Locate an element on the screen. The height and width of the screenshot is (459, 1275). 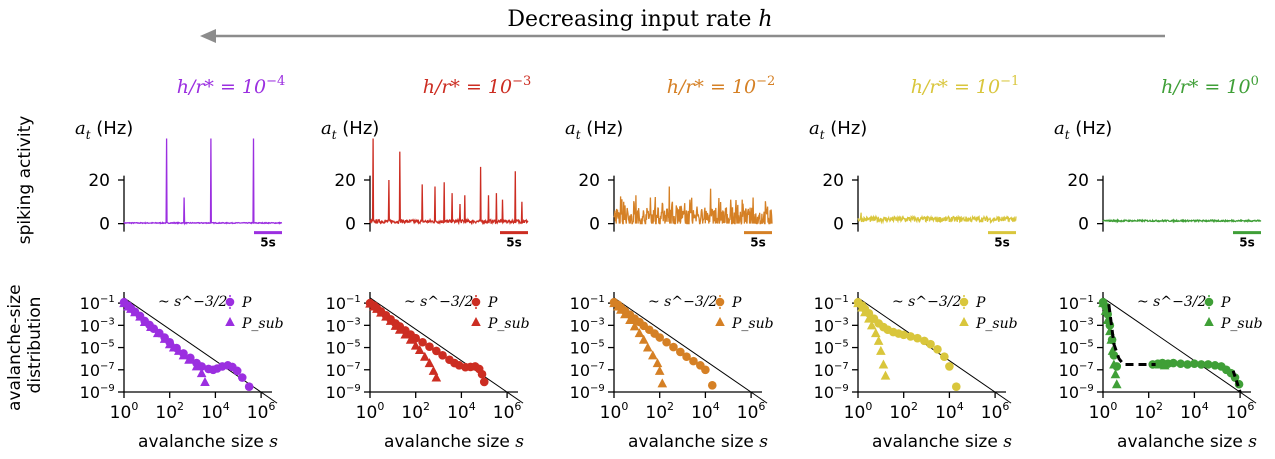
legend-marker-p is located at coordinates (964, 302).